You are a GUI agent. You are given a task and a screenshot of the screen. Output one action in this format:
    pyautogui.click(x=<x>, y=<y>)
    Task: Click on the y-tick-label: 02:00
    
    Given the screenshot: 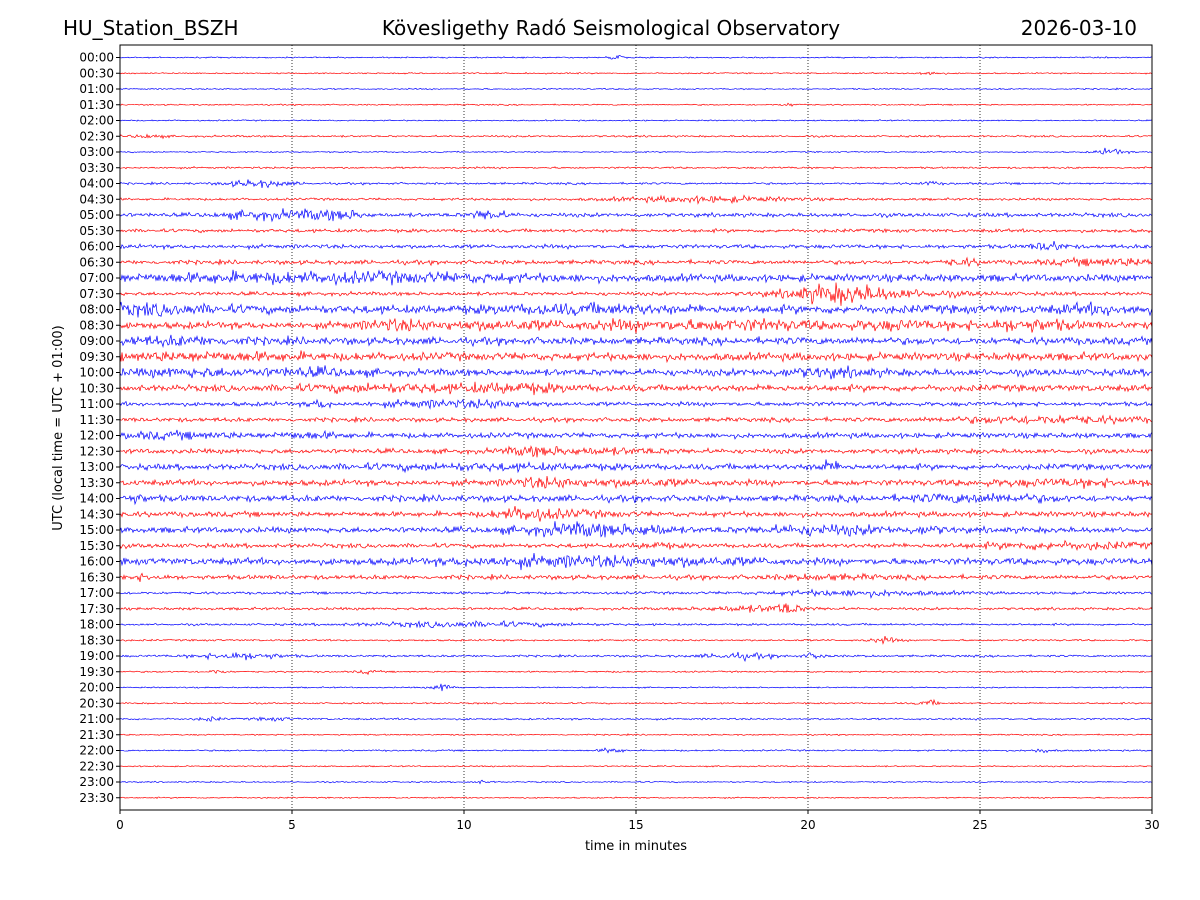 What is the action you would take?
    pyautogui.click(x=96, y=121)
    